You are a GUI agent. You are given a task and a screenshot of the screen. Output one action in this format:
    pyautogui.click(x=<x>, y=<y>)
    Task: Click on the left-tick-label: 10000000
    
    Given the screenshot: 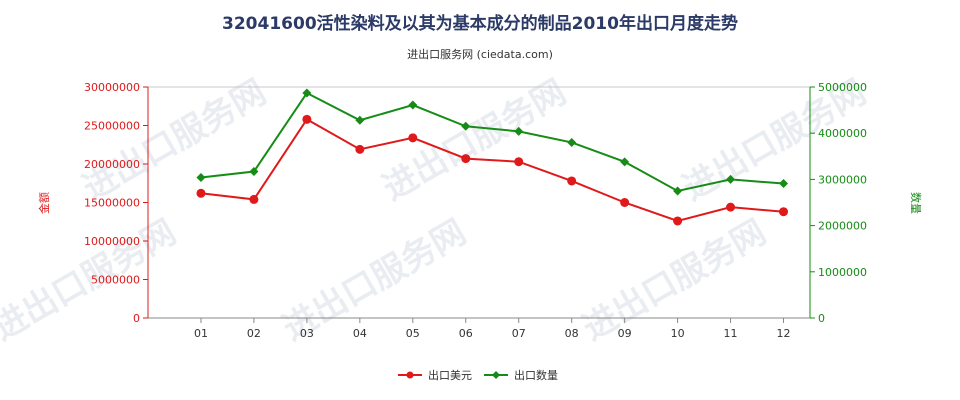 What is the action you would take?
    pyautogui.click(x=112, y=241)
    